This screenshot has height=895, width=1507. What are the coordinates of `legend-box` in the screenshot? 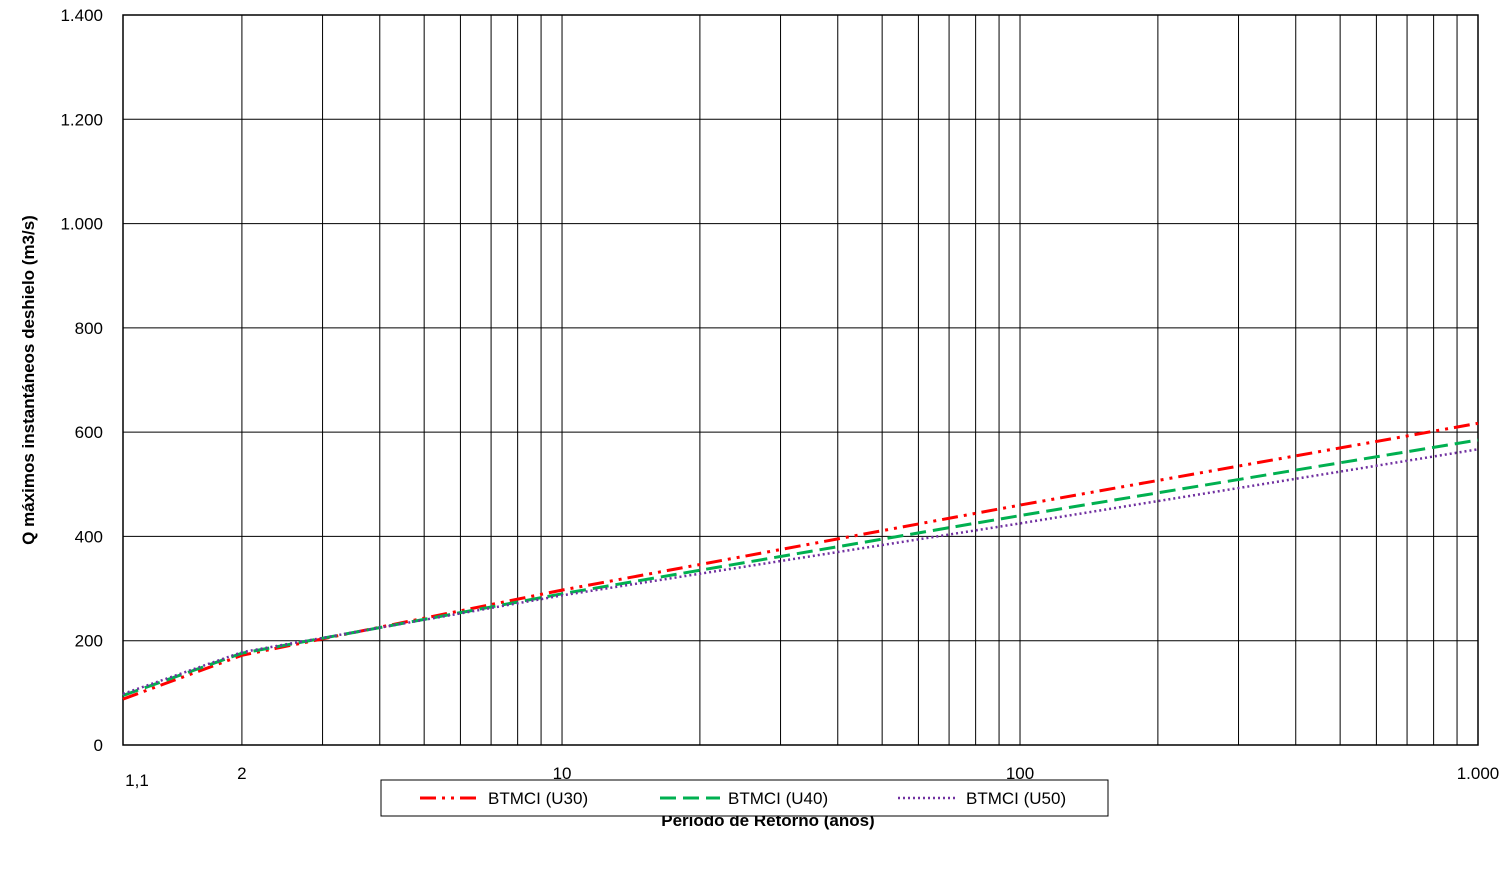 It's located at (744, 798).